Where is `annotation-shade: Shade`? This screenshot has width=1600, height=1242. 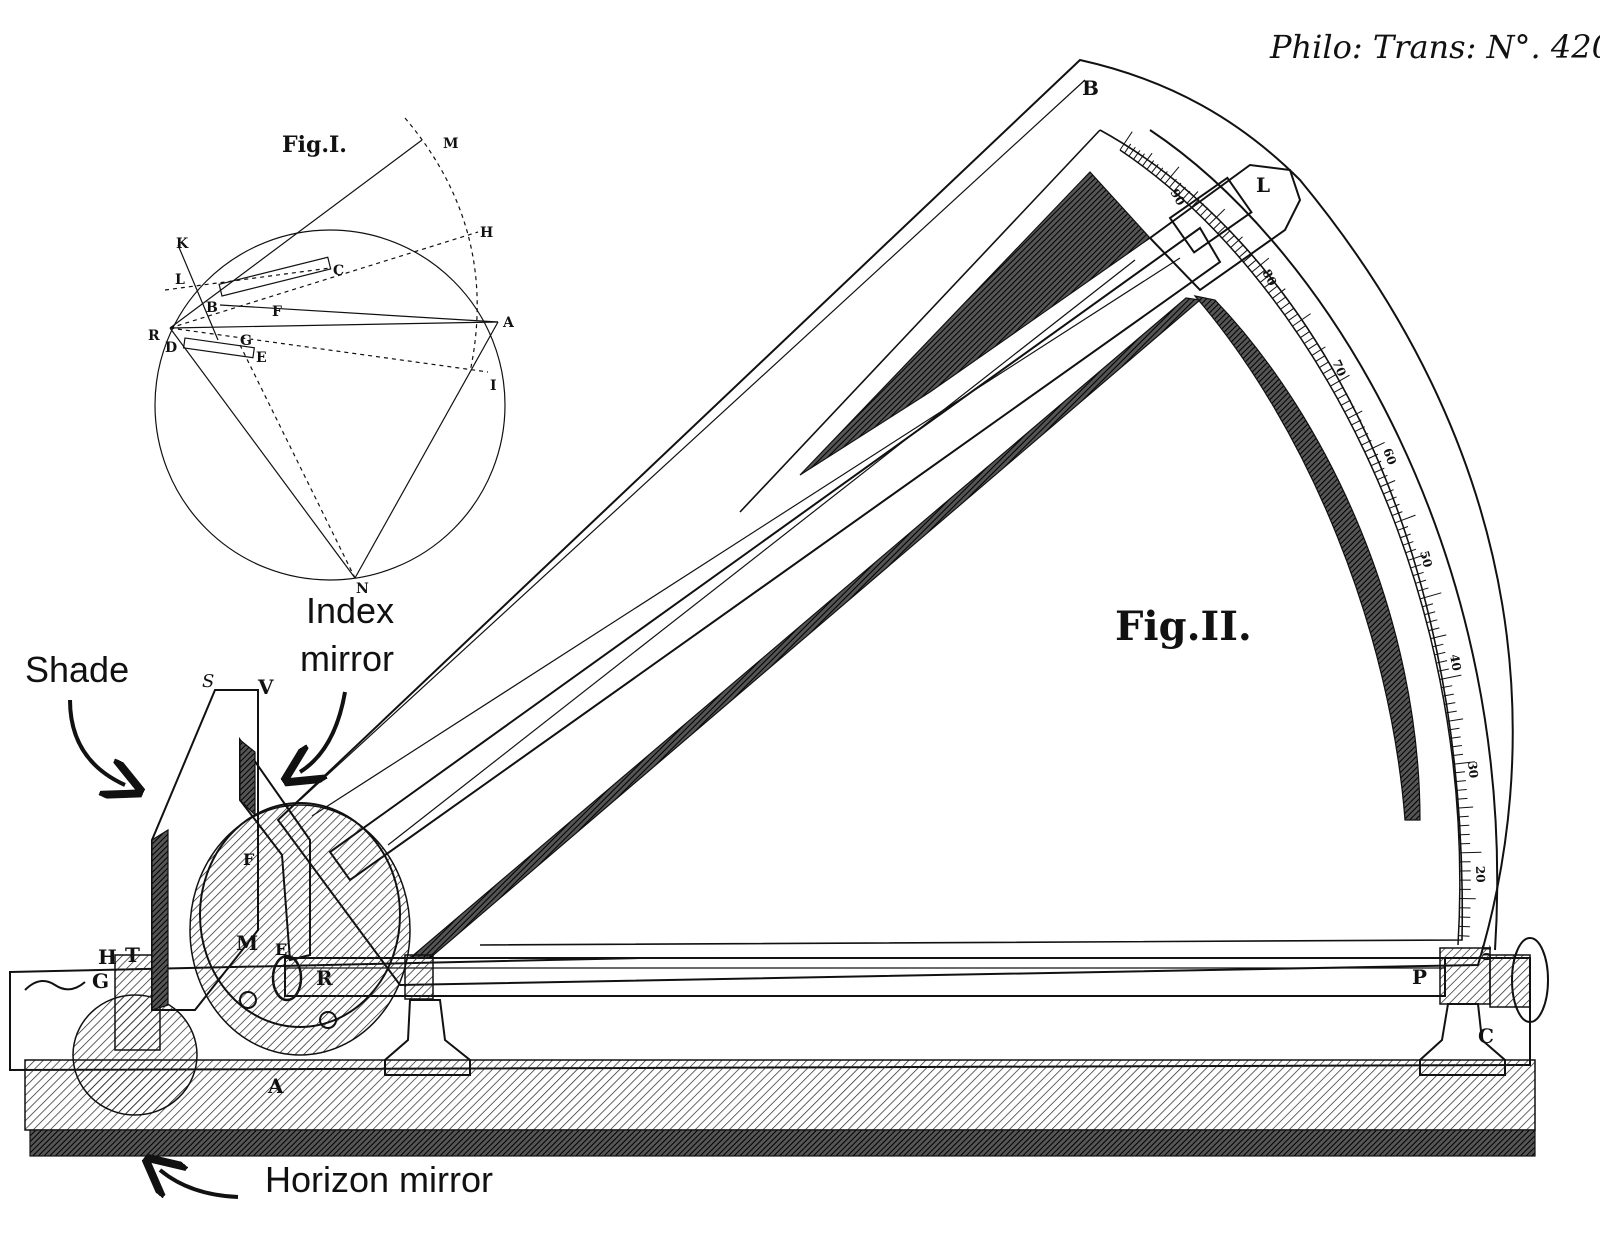
annotation-shade: Shade is located at coordinates (77, 669).